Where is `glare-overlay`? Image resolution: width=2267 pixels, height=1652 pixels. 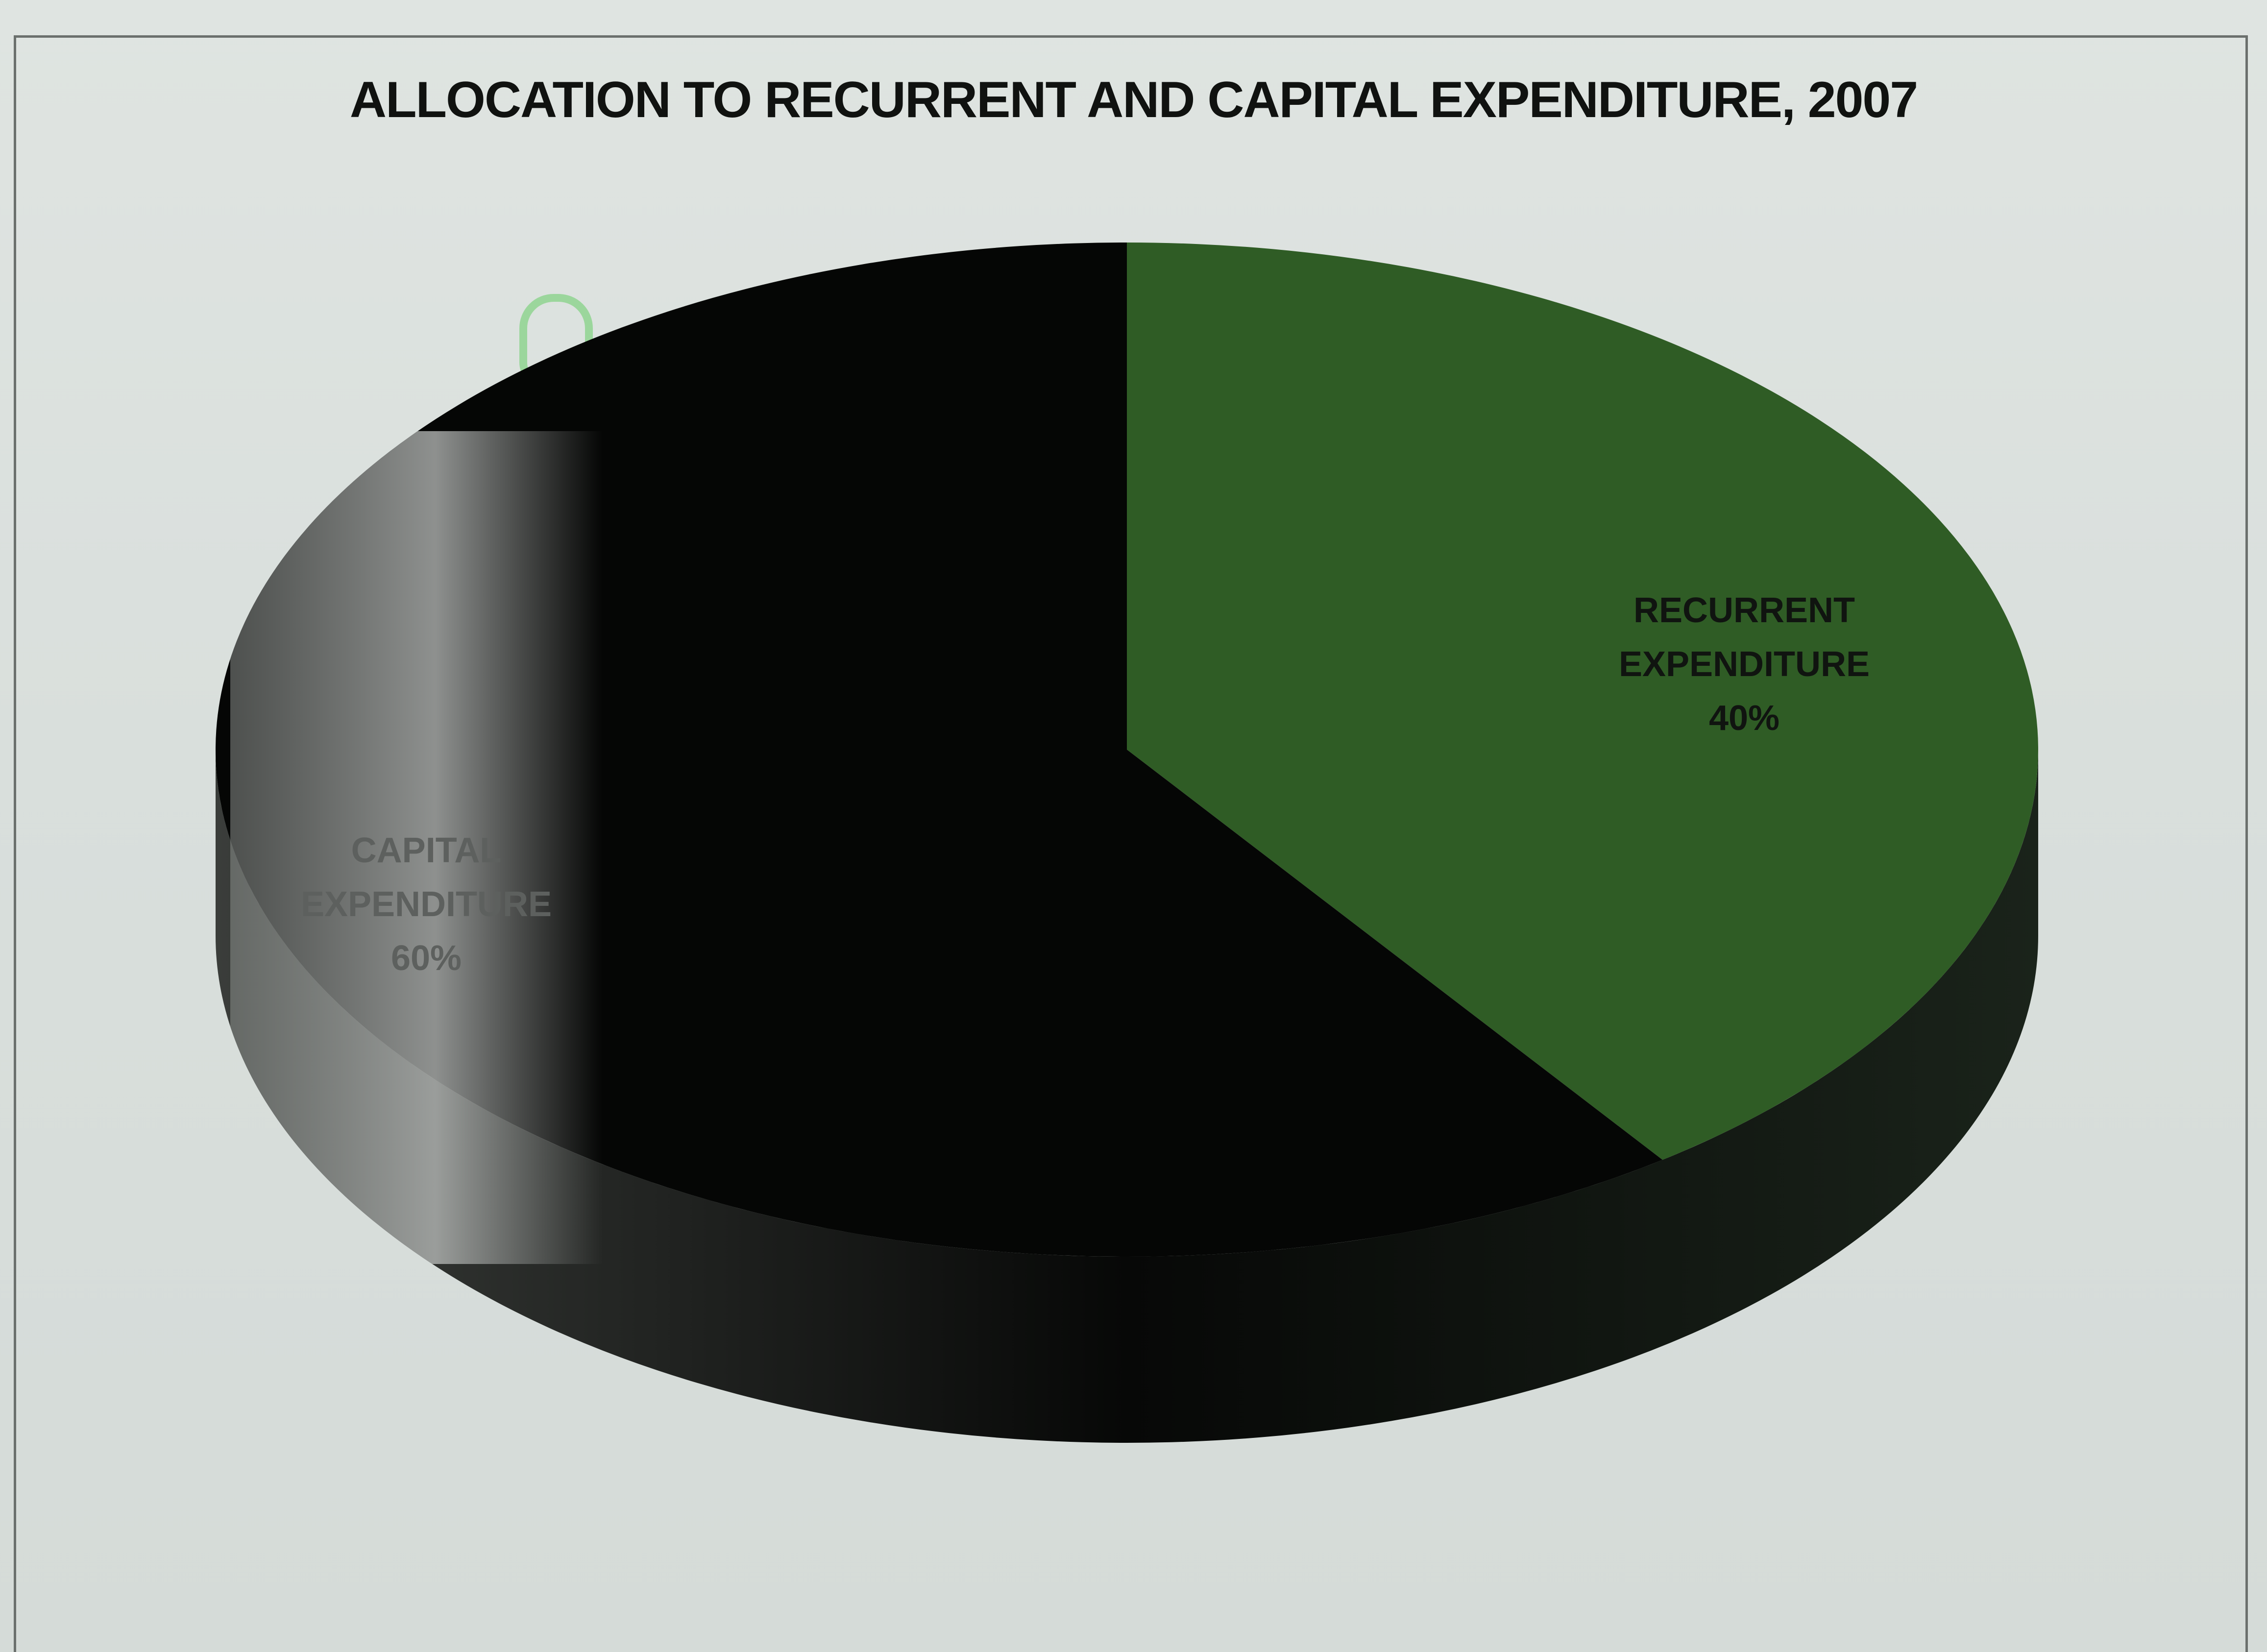
glare-overlay is located at coordinates (416, 848).